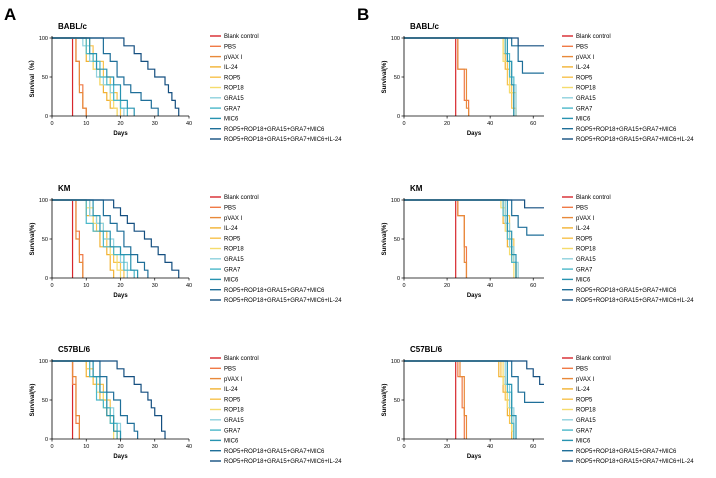 The width and height of the screenshot is (716, 478). Describe the element at coordinates (416, 188) in the screenshot. I see `plot-title: KM` at that location.